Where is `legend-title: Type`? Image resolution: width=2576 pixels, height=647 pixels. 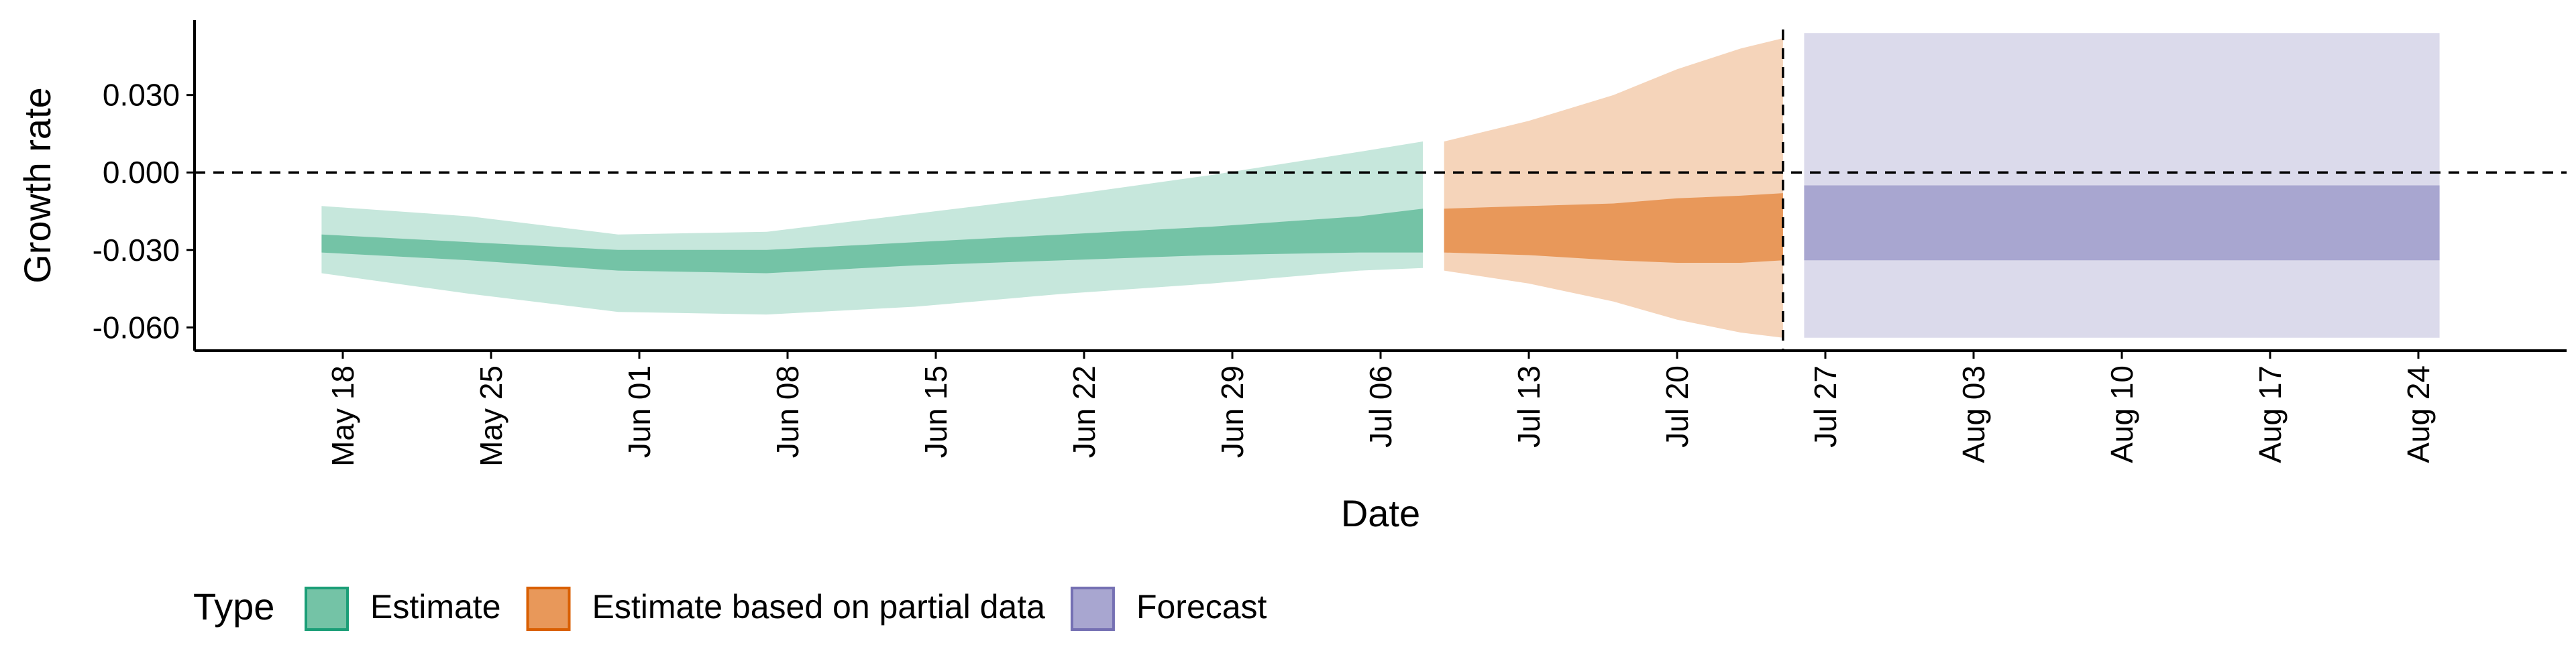
legend-title: Type is located at coordinates (233, 606).